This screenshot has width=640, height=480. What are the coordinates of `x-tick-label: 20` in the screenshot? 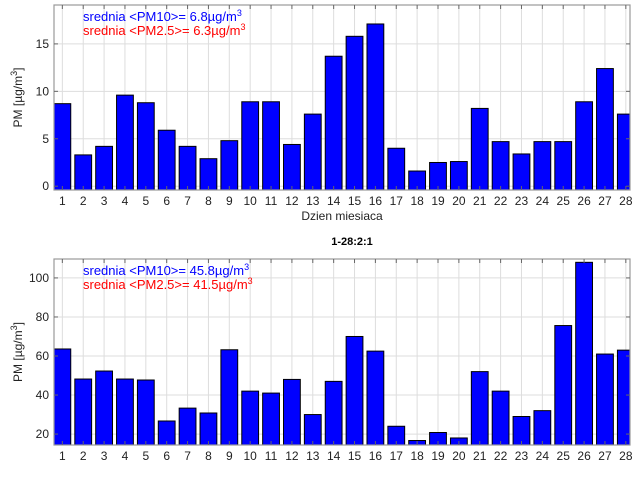 It's located at (459, 201).